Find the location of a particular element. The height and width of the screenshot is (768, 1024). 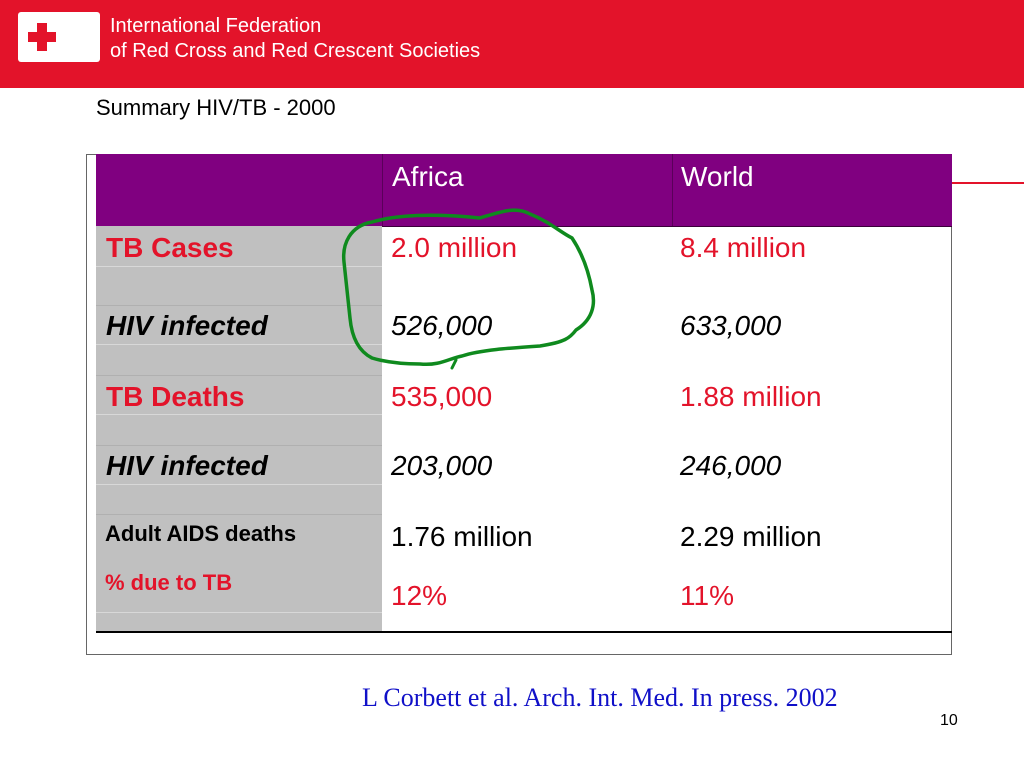

row-label-adult-aids-deaths: Adult AIDS deaths is located at coordinates (201, 533).